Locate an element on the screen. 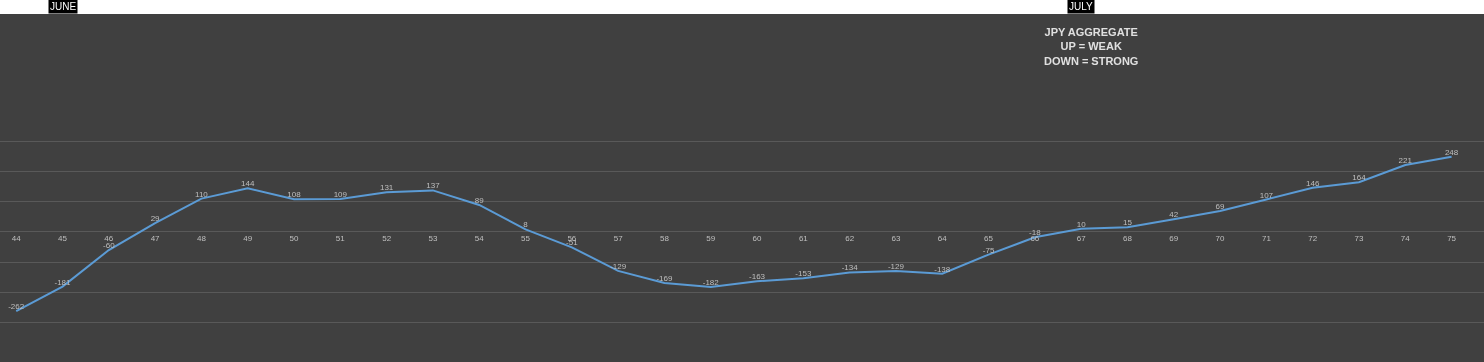  data-label: 10 is located at coordinates (1081, 224).